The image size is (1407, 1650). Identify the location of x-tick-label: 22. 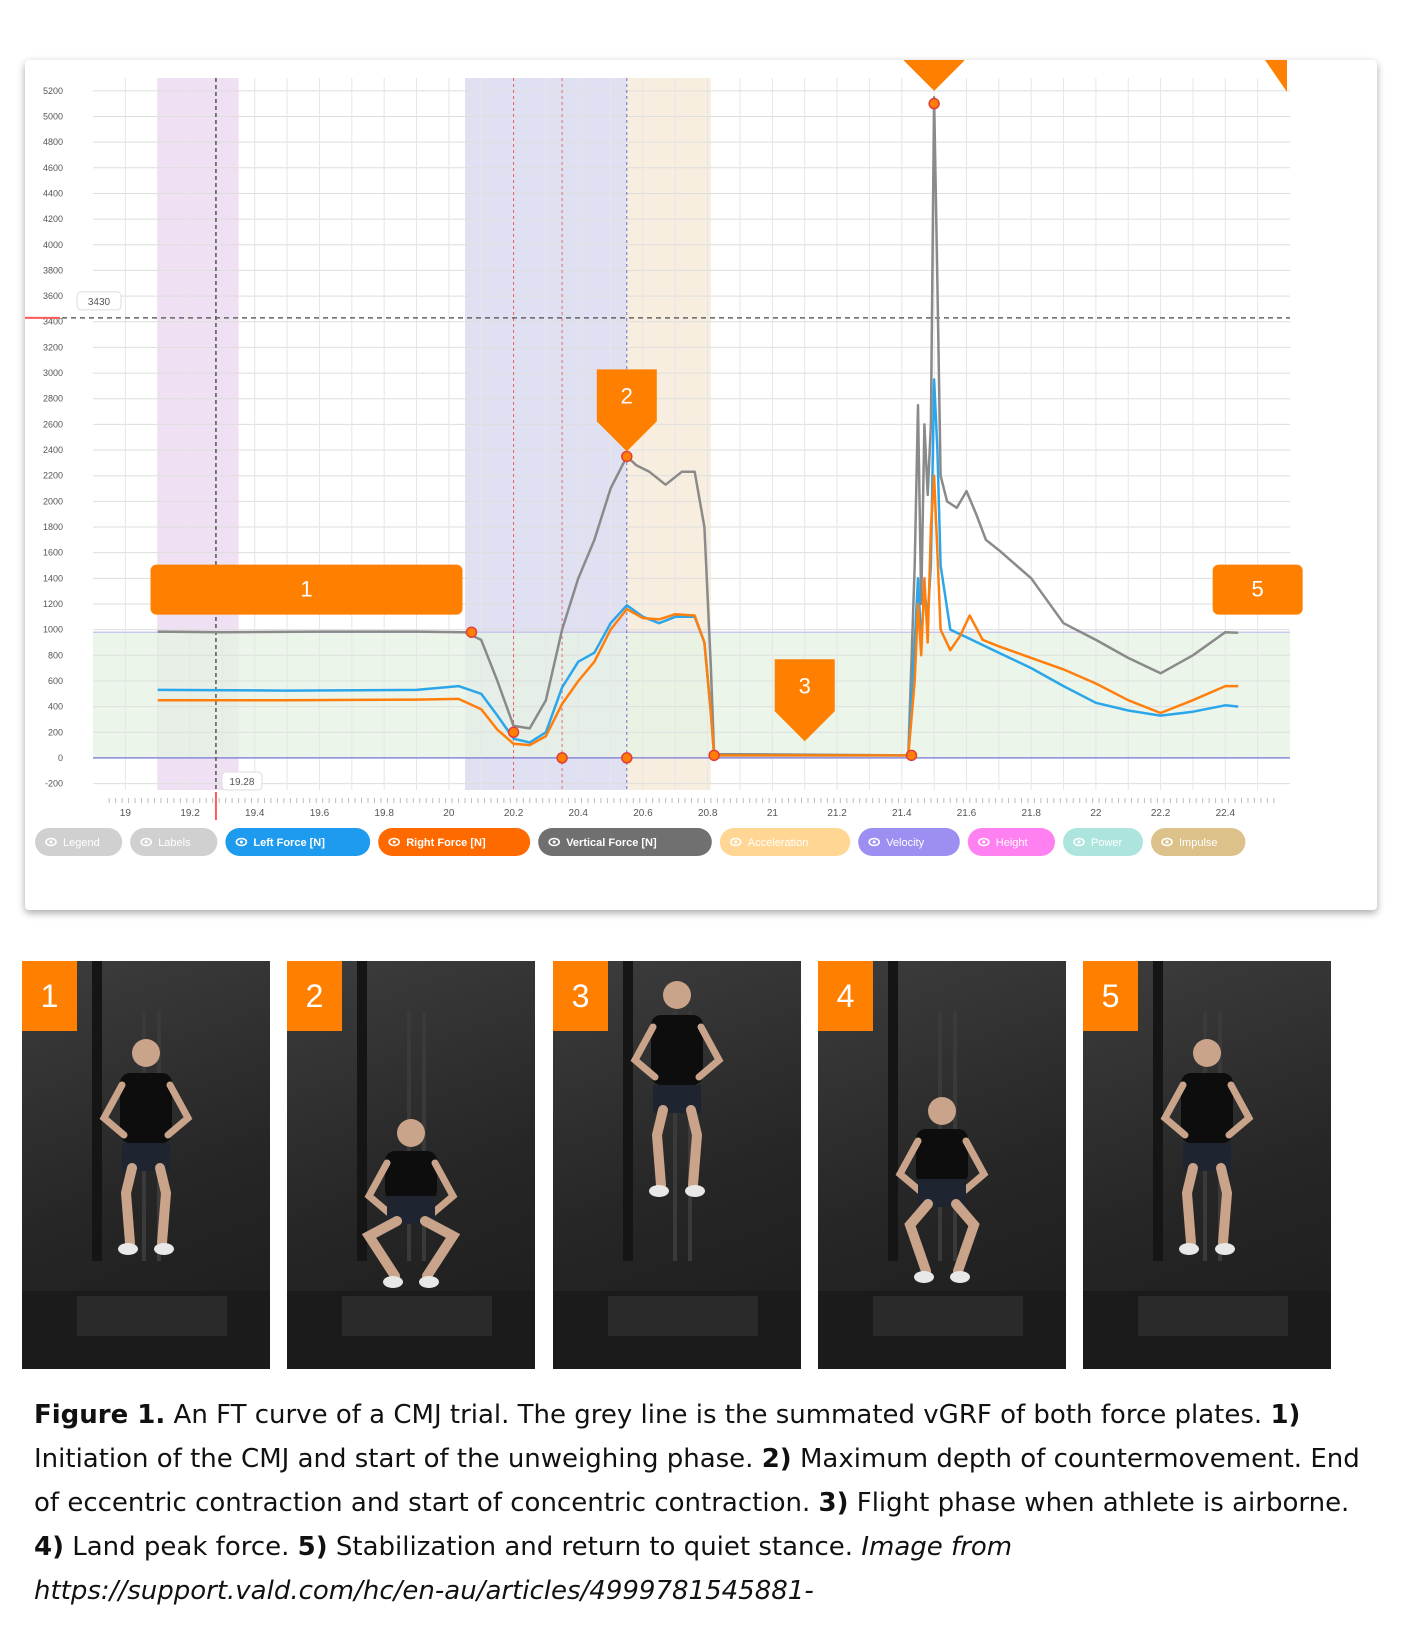
(1096, 813).